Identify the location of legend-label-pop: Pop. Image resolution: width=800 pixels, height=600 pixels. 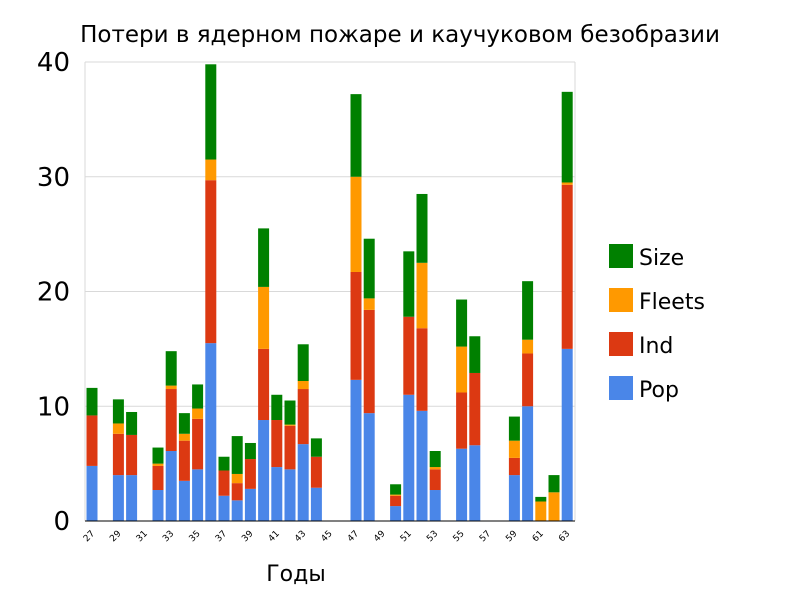
(659, 390).